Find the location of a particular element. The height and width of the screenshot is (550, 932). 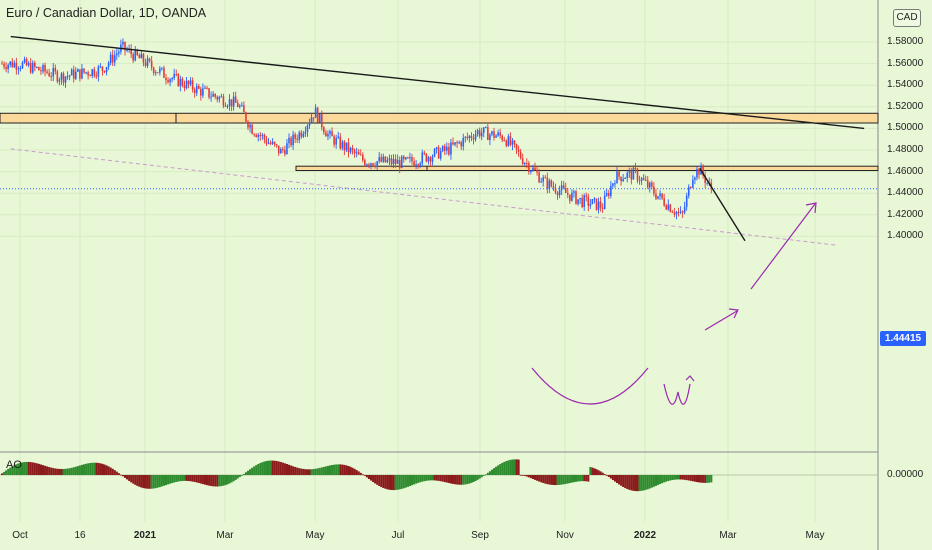

ao-indicator-label: AO is located at coordinates (14, 465).